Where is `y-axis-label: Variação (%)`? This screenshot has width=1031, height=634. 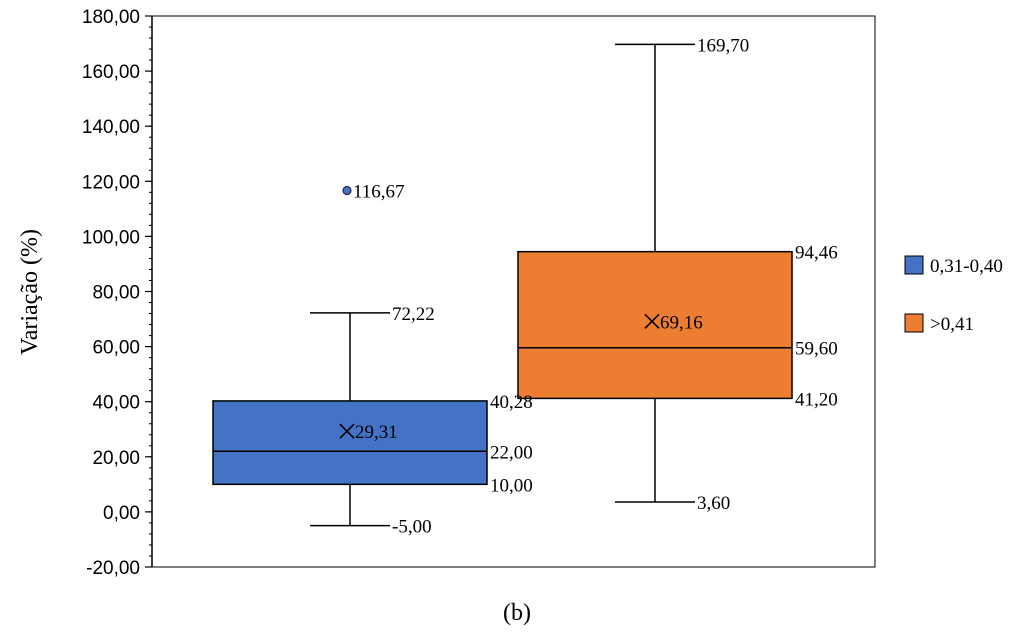 y-axis-label: Variação (%) is located at coordinates (30, 292).